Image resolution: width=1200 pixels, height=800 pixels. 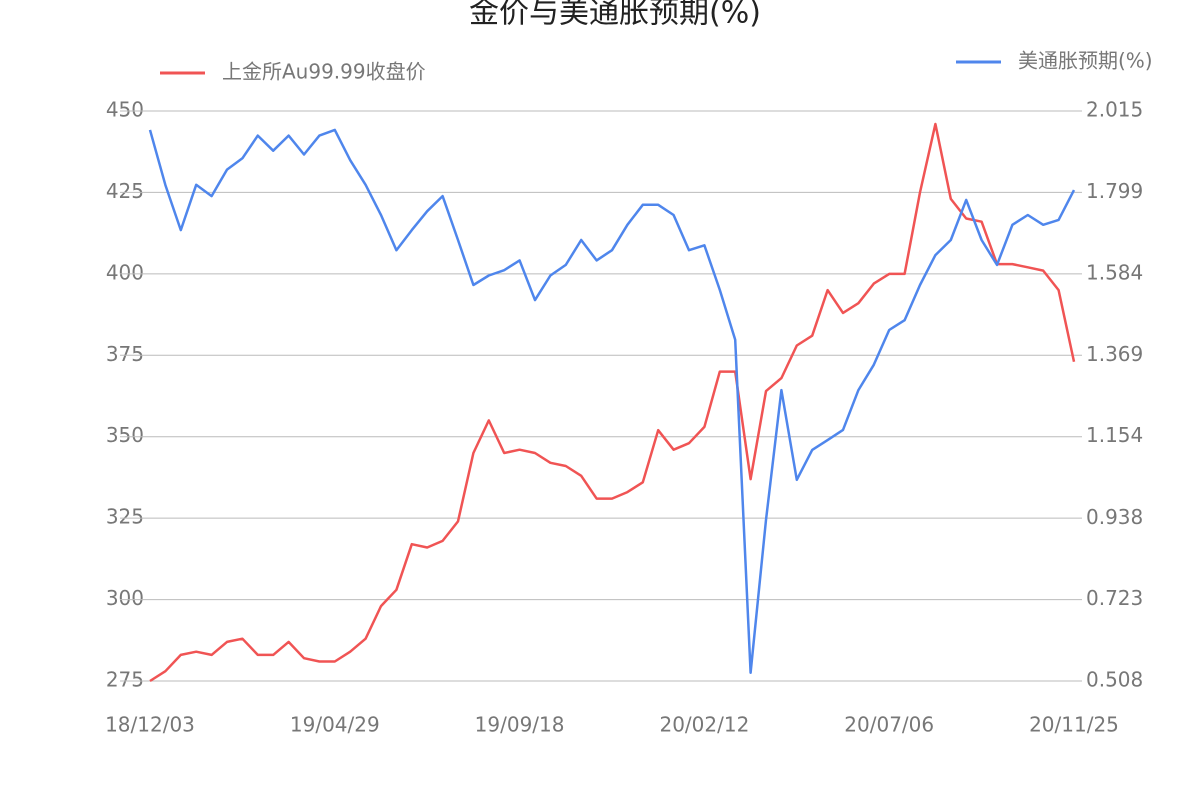 I want to click on x-tick-label: 18/12/03, so click(x=150, y=725).